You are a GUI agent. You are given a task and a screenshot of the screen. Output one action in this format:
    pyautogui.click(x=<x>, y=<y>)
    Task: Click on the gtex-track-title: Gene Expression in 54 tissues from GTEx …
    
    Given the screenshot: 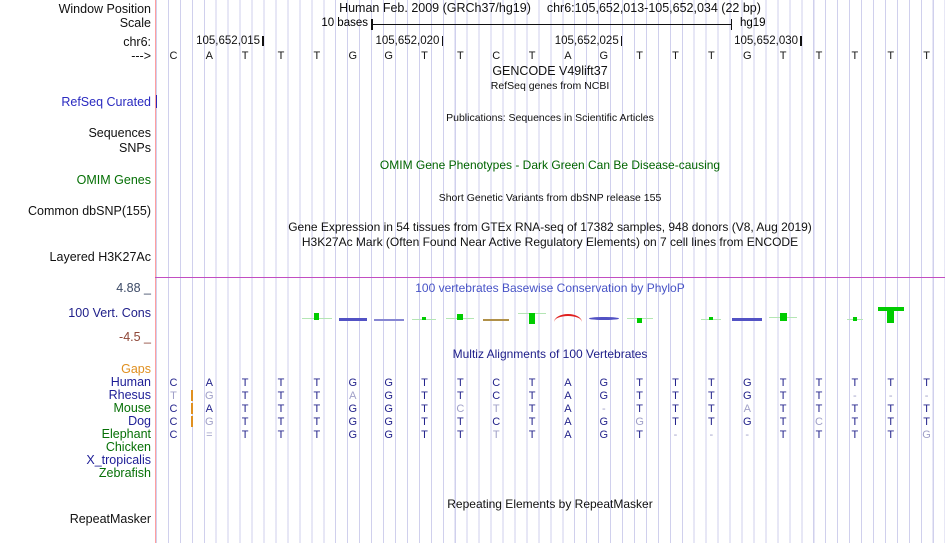 What is the action you would take?
    pyautogui.click(x=550, y=227)
    